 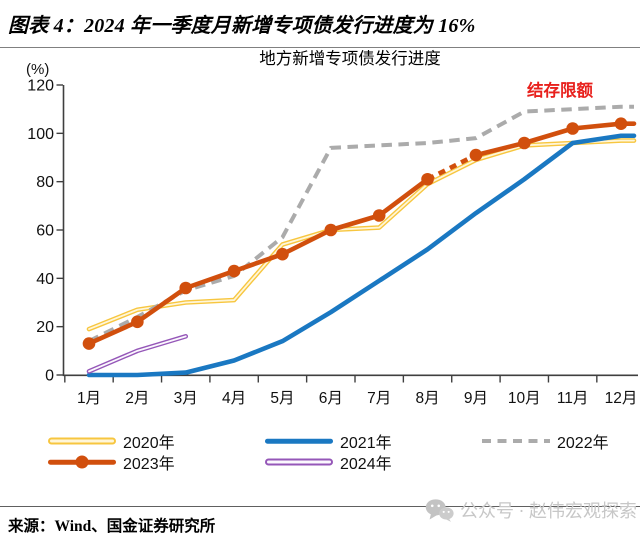 I want to click on legend-line-2024, so click(x=299, y=462).